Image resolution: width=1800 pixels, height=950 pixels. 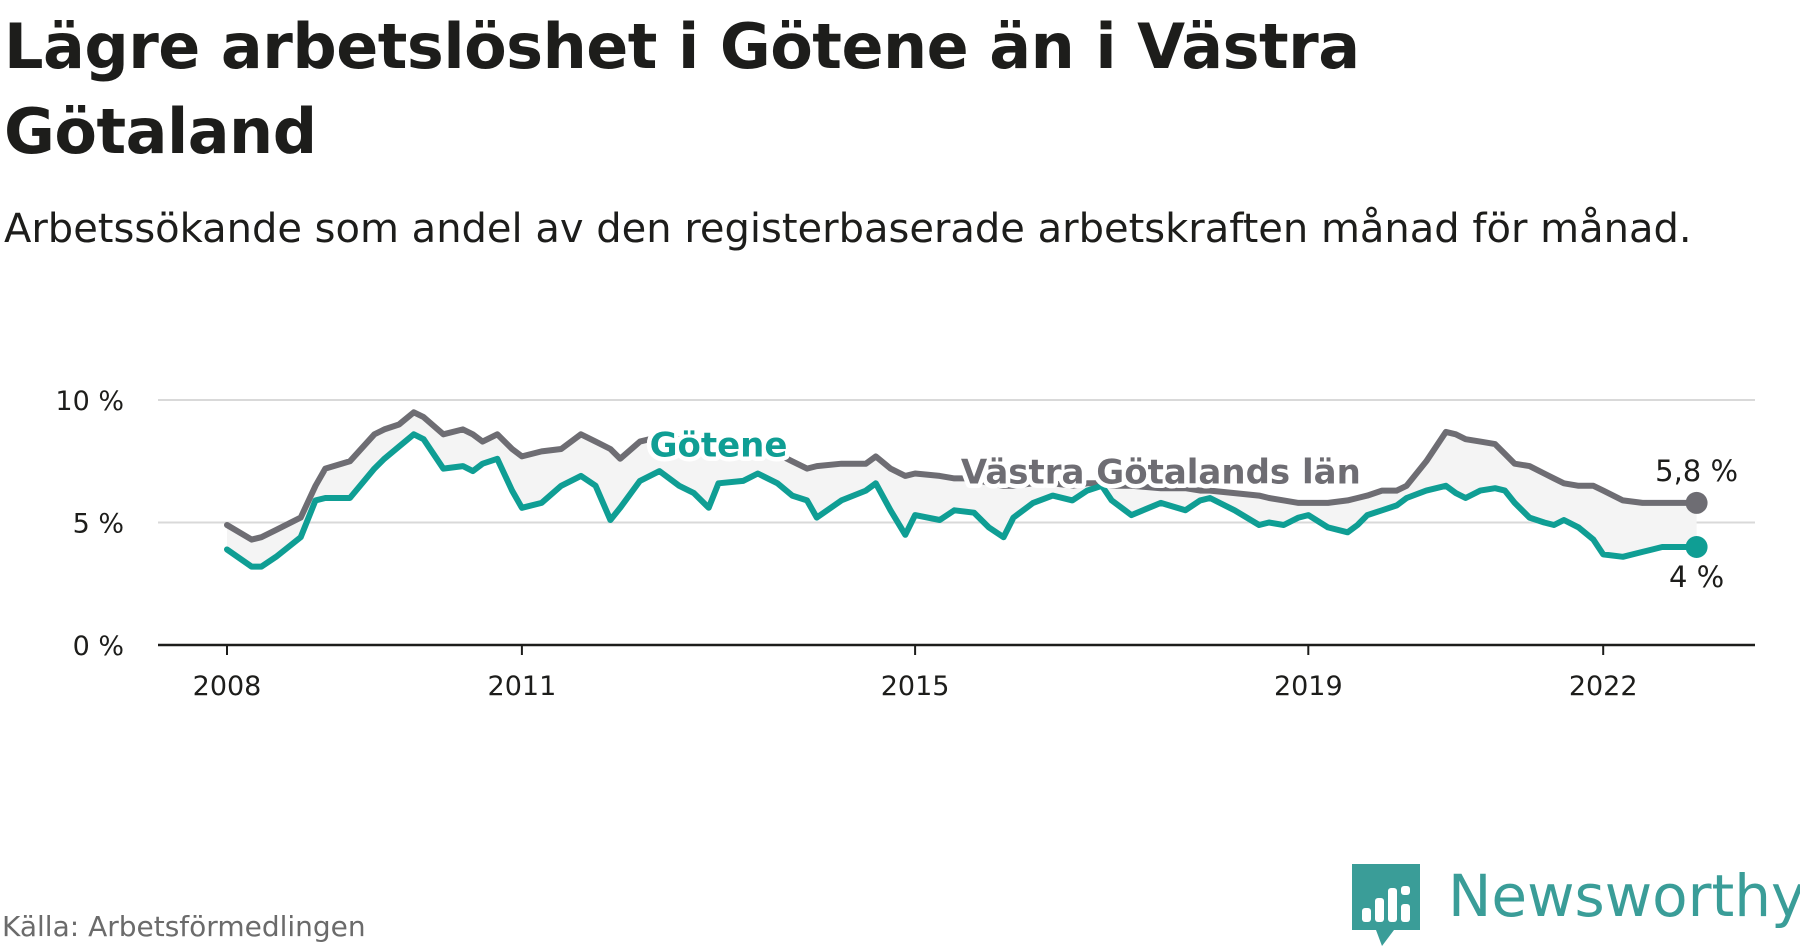 I want to click on vastra-gotaland-line, so click(x=962, y=476).